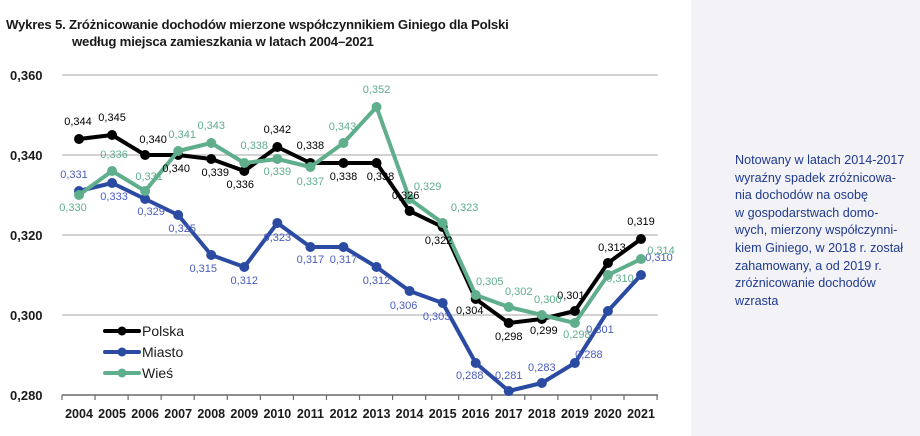 The width and height of the screenshot is (920, 436). I want to click on data-label-wieś: 0,310, so click(620, 279).